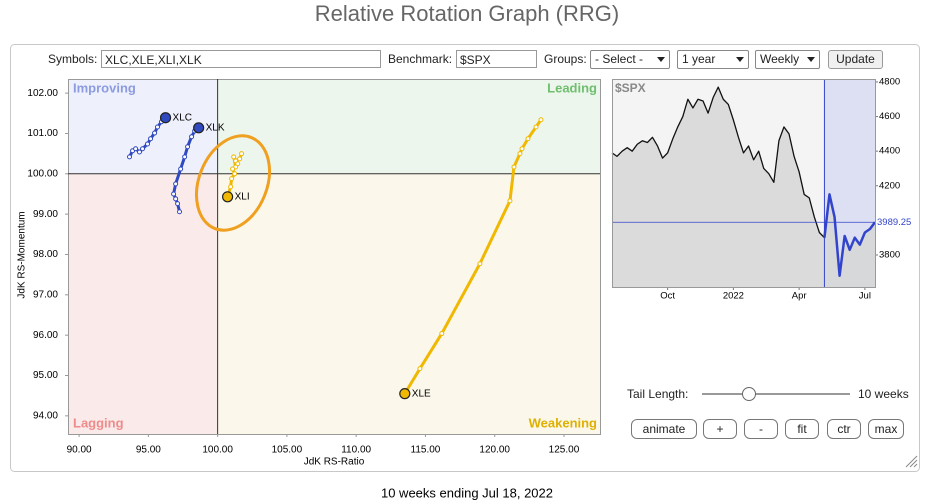 This screenshot has height=504, width=929. I want to click on y-tick-label: 100.00, so click(42, 173).